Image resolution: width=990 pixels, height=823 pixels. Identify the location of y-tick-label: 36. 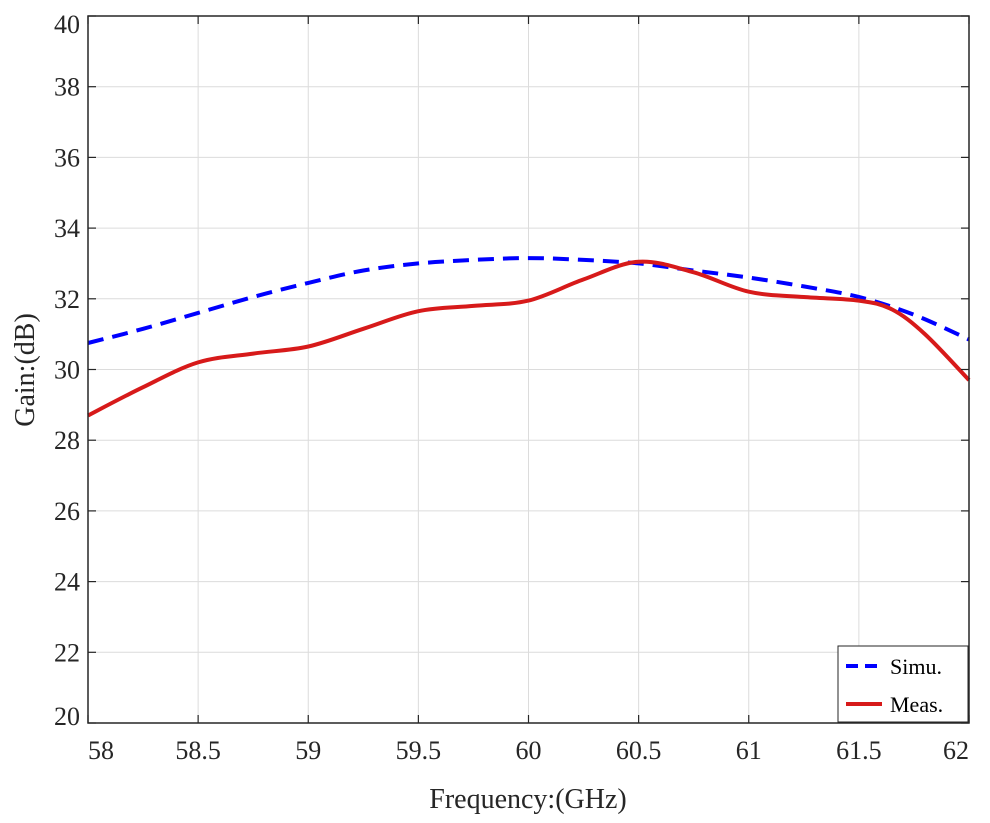
(67, 157).